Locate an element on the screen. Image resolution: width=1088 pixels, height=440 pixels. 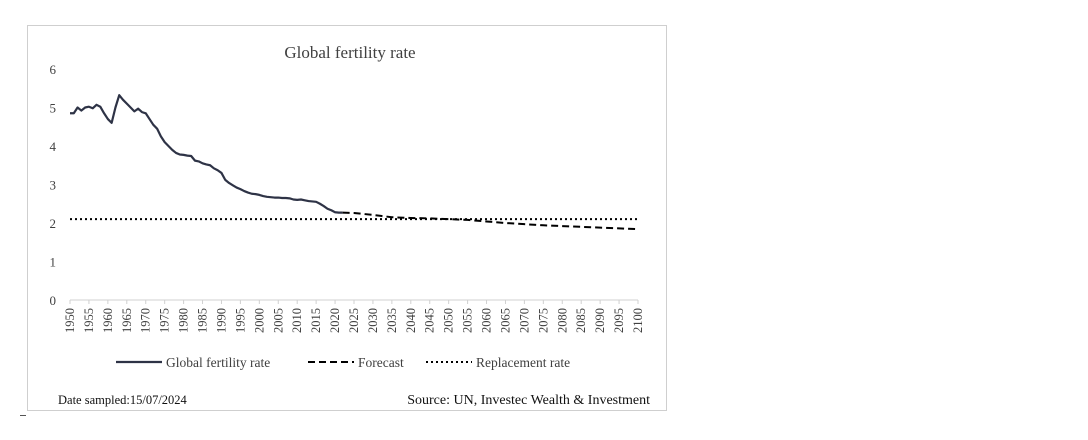
x-tick-label: 2095 is located at coordinates (619, 320).